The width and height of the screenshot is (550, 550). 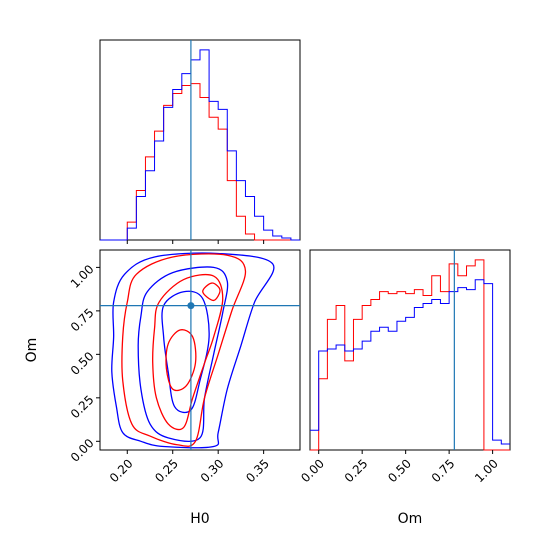 I want to click on h0-hist-blue, so click(x=200, y=145).